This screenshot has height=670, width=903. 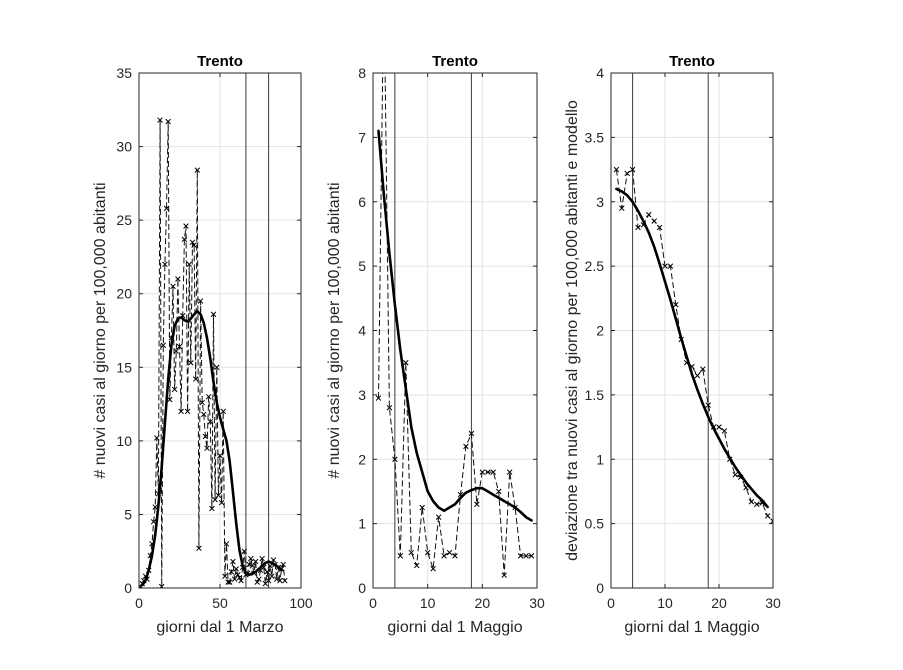 What do you see at coordinates (219, 627) in the screenshot?
I see `x-axis-label: giorni dal 1 Marzo` at bounding box center [219, 627].